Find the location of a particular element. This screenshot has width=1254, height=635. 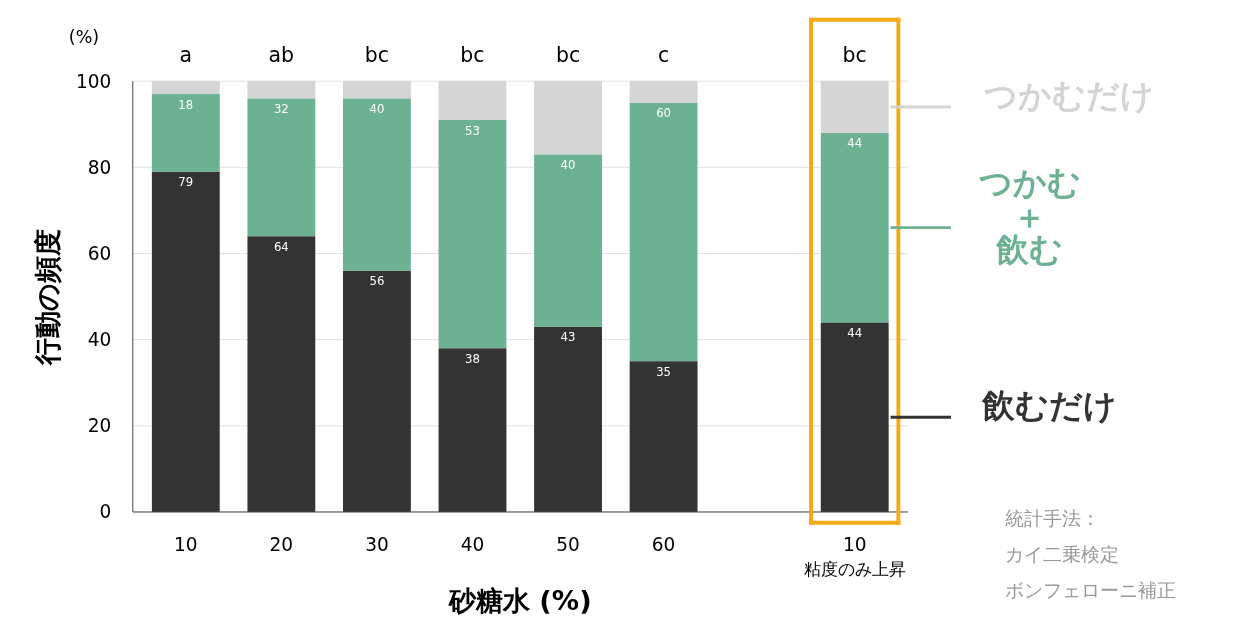

data-label: 32 is located at coordinates (281, 108).